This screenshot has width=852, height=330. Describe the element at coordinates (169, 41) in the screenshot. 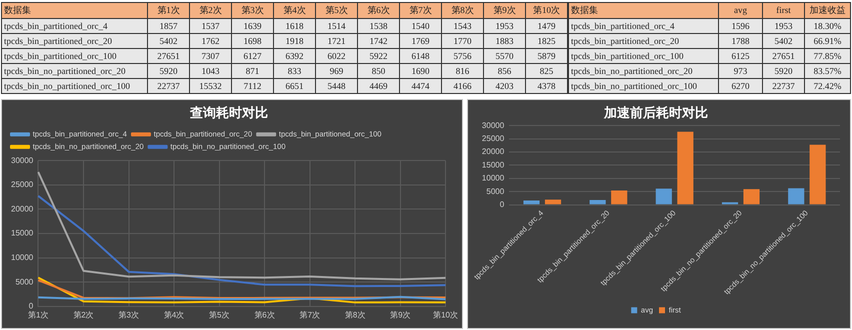

I see `text: 5402` at that location.